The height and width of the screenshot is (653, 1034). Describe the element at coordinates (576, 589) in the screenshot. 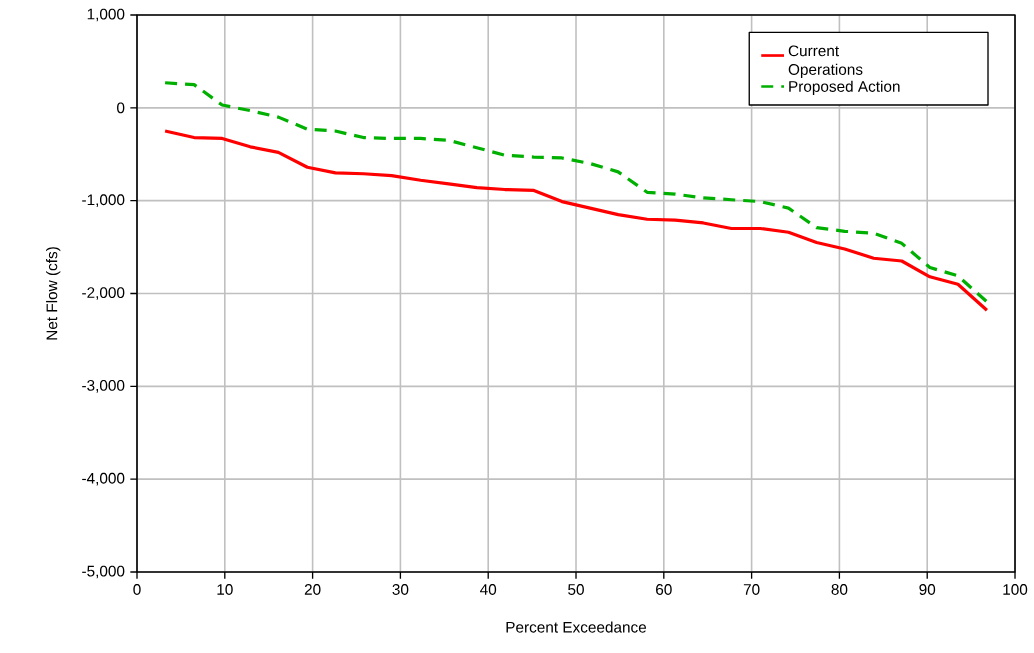

I see `x-tick-label: 50` at that location.